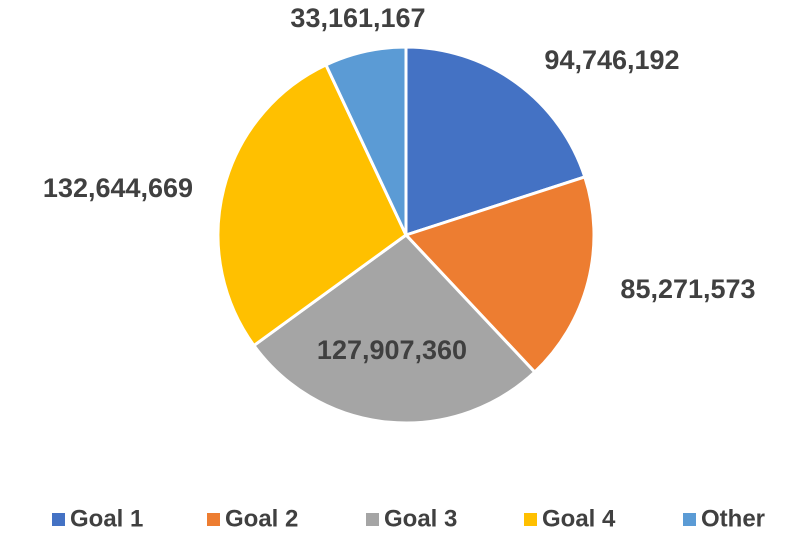 This screenshot has height=536, width=792. What do you see at coordinates (261, 518) in the screenshot?
I see `legend-label: Goal 2` at bounding box center [261, 518].